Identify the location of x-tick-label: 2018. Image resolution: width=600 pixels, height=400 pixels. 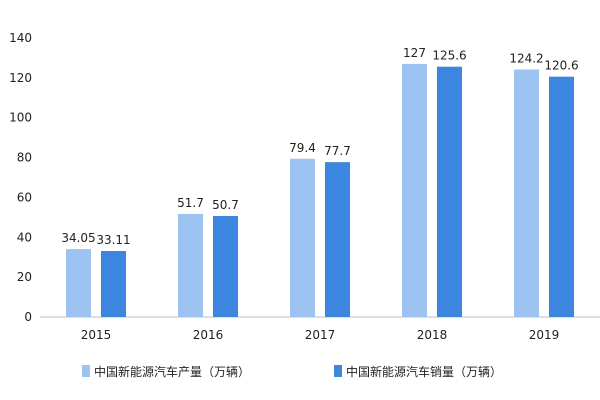
(432, 335).